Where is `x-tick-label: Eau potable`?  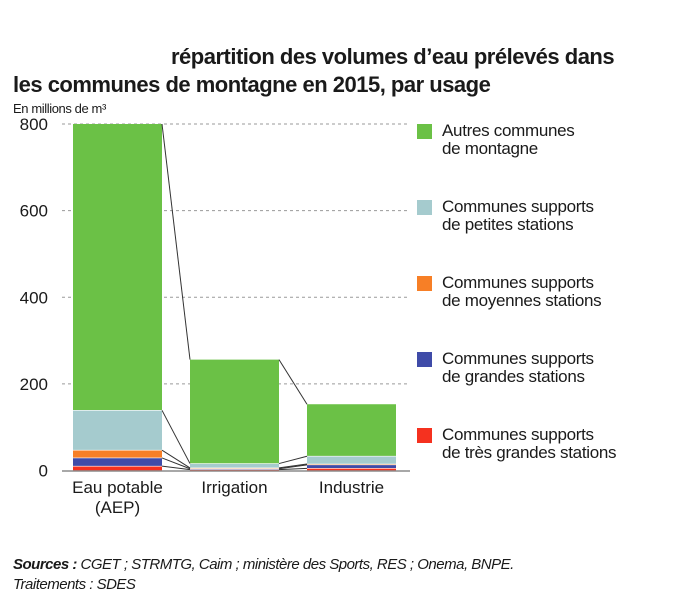 x-tick-label: Eau potable is located at coordinates (117, 487).